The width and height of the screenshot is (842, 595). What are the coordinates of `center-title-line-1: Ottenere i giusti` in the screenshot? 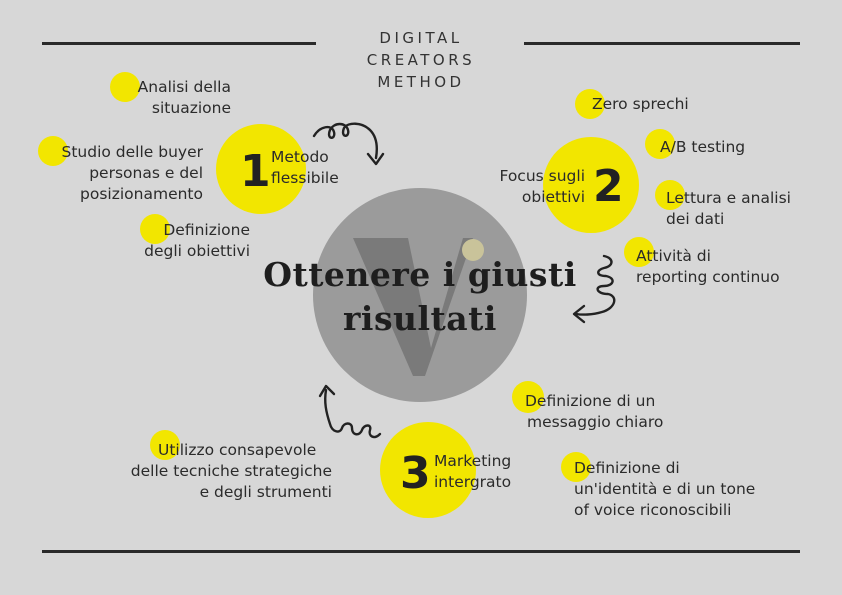 It's located at (420, 274).